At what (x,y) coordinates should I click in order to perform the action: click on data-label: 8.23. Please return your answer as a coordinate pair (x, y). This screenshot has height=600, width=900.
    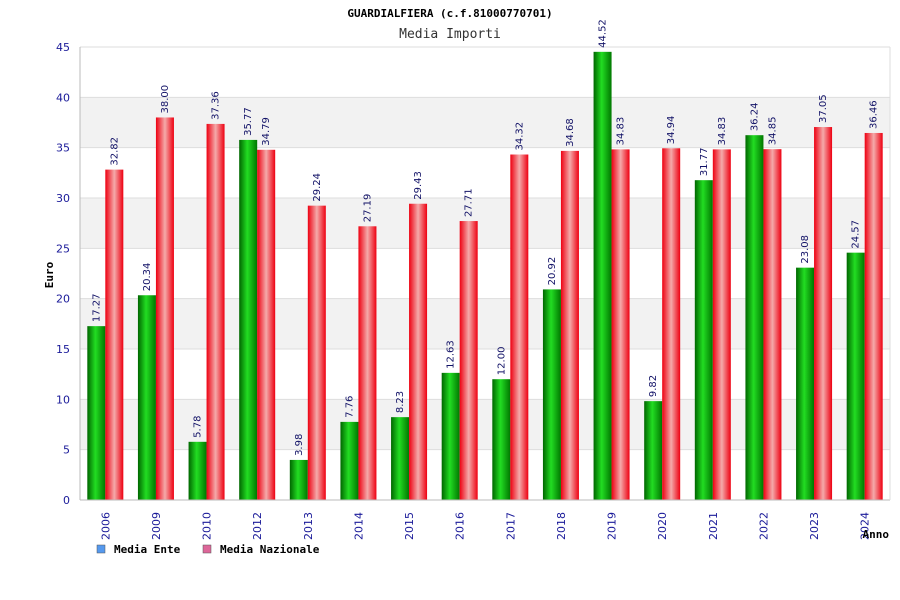
    Looking at the image, I should click on (400, 402).